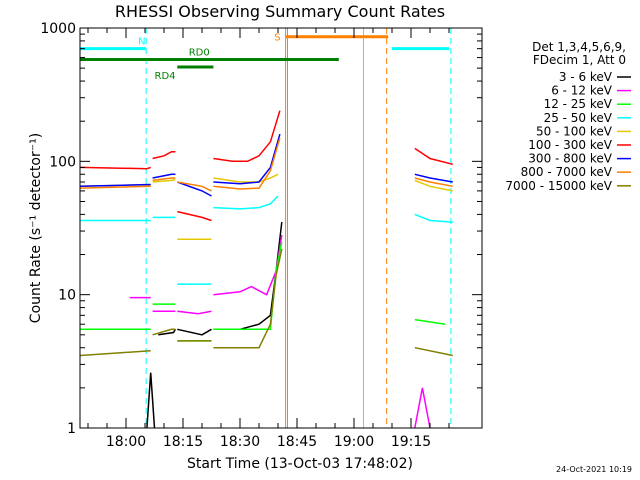 This screenshot has height=480, width=640. Describe the element at coordinates (36, 228) in the screenshot. I see `y-axis-label: Count Rate (s⁻¹ detector⁻¹)` at that location.